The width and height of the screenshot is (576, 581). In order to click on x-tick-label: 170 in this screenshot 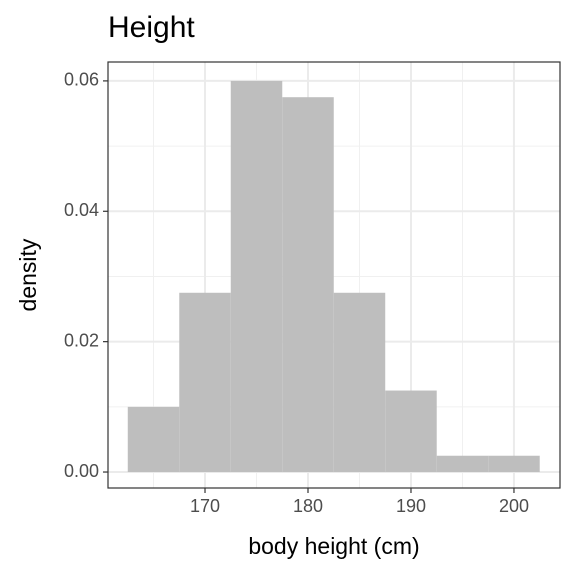, I will do `click(205, 506)`.